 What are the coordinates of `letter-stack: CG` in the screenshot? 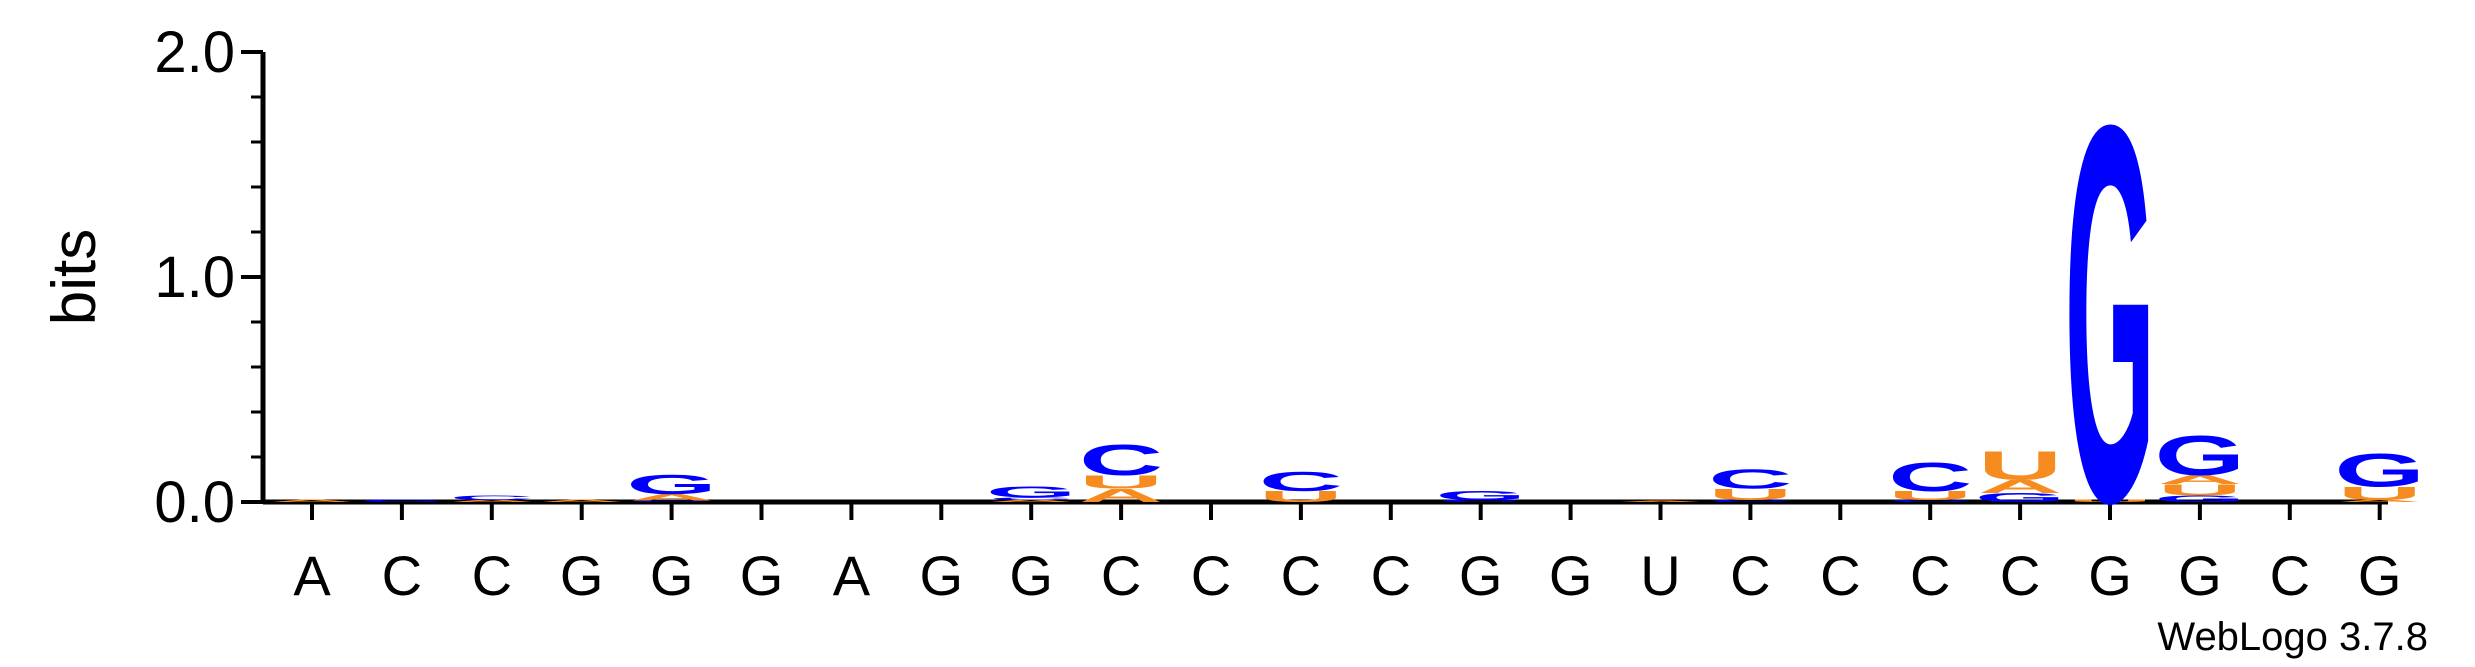 It's located at (1480, 495).